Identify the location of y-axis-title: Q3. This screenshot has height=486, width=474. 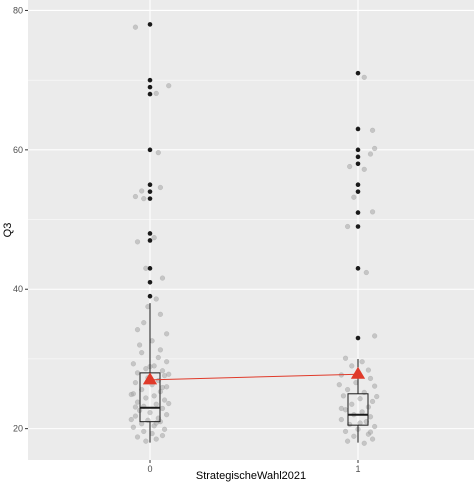
(8, 230).